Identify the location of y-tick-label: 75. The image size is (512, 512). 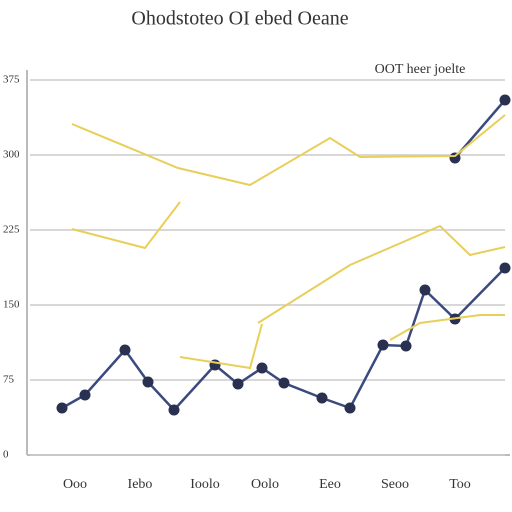
(9, 380).